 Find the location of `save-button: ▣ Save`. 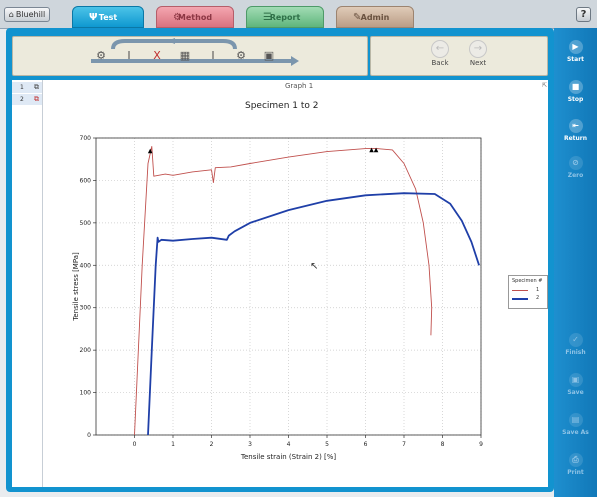

save-button: ▣ Save is located at coordinates (575, 384).